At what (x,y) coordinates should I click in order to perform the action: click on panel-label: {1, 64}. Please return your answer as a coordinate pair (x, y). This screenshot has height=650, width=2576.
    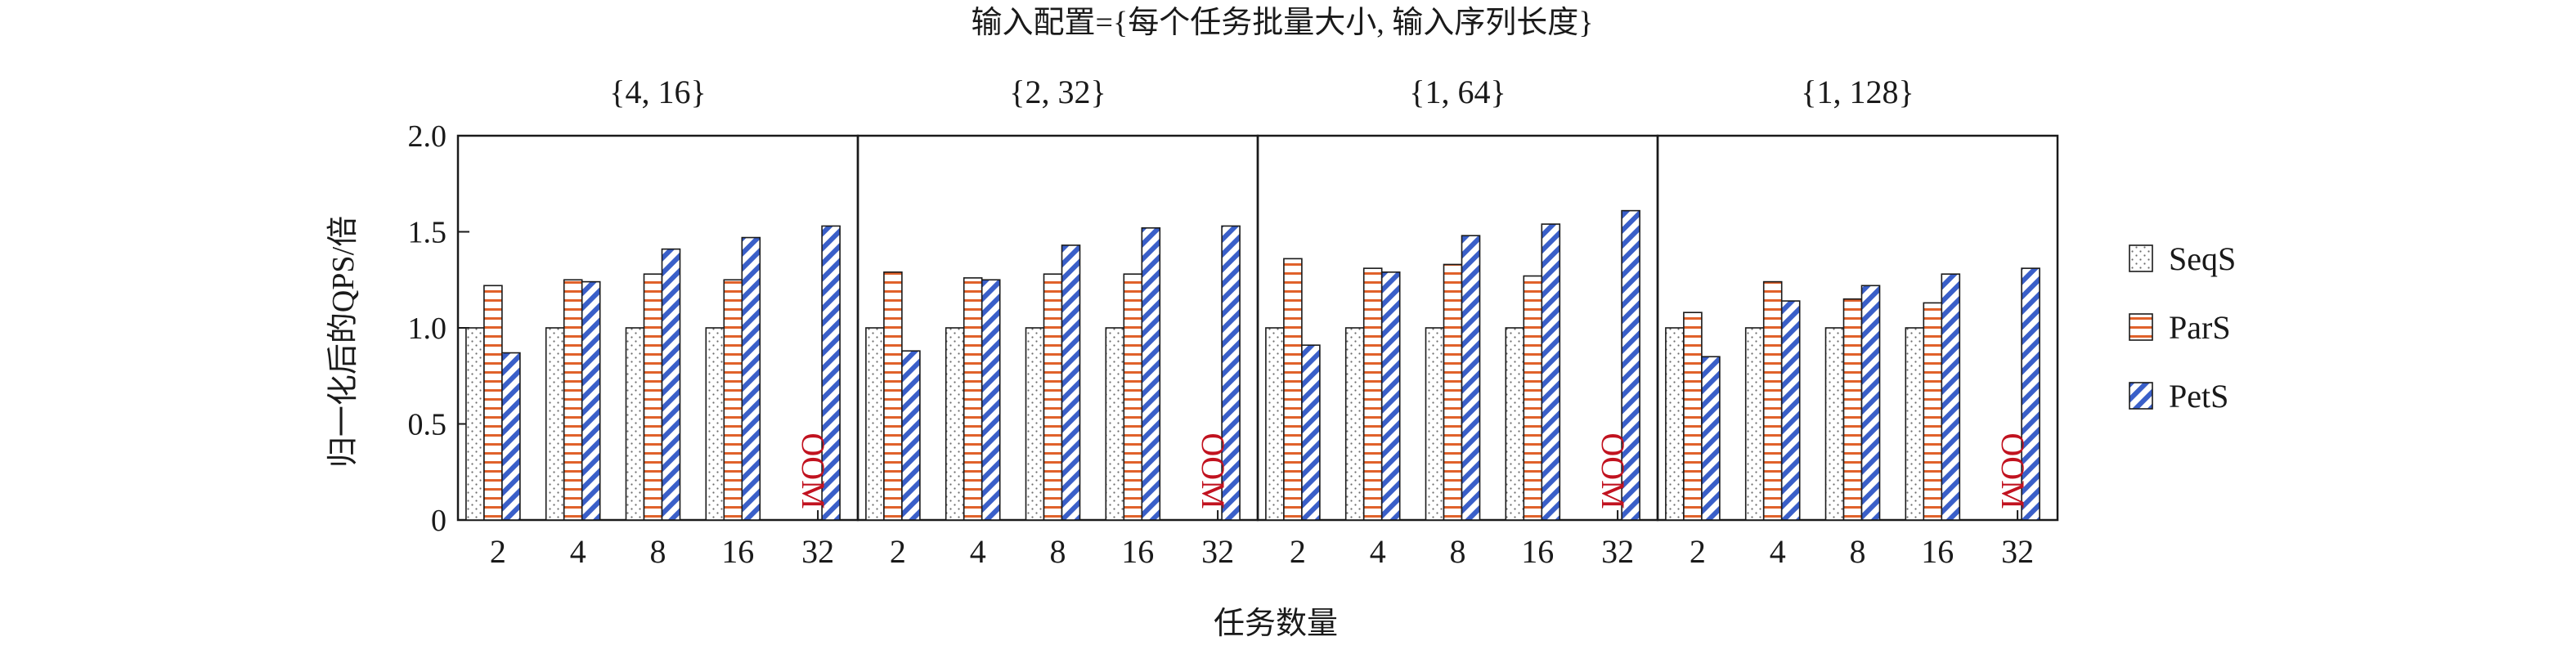
    Looking at the image, I should click on (1458, 92).